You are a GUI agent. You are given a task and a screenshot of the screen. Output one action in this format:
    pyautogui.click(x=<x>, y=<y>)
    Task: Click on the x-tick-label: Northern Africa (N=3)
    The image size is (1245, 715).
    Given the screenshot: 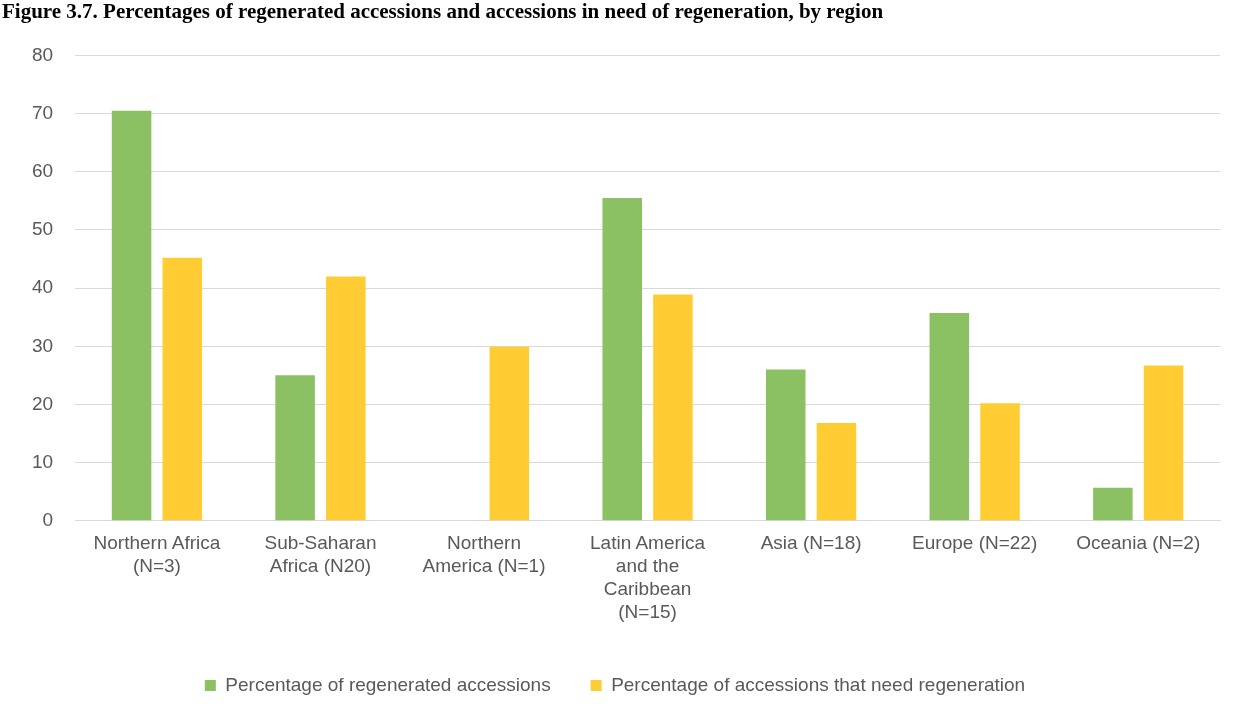 What is the action you would take?
    pyautogui.click(x=157, y=554)
    